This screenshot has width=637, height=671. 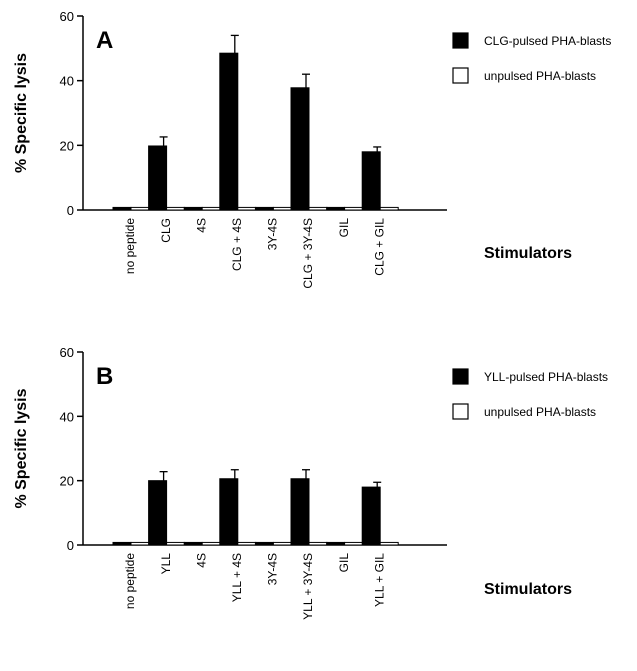 What do you see at coordinates (166, 564) in the screenshot?
I see `category-label: YLL` at bounding box center [166, 564].